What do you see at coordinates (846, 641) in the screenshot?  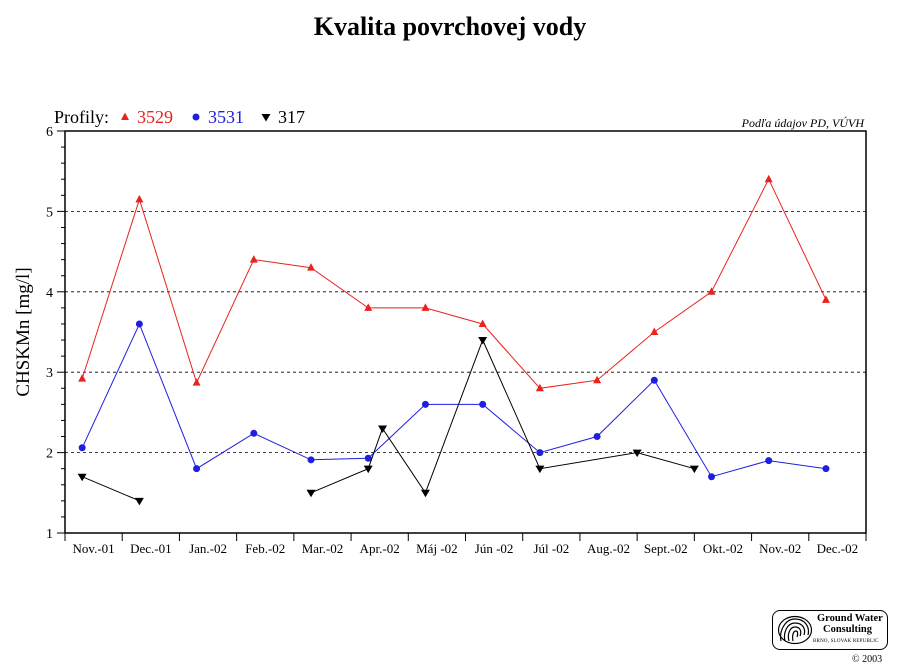 I see `logo-text-line3: BRNO, SLOVAK REPUBLIC` at bounding box center [846, 641].